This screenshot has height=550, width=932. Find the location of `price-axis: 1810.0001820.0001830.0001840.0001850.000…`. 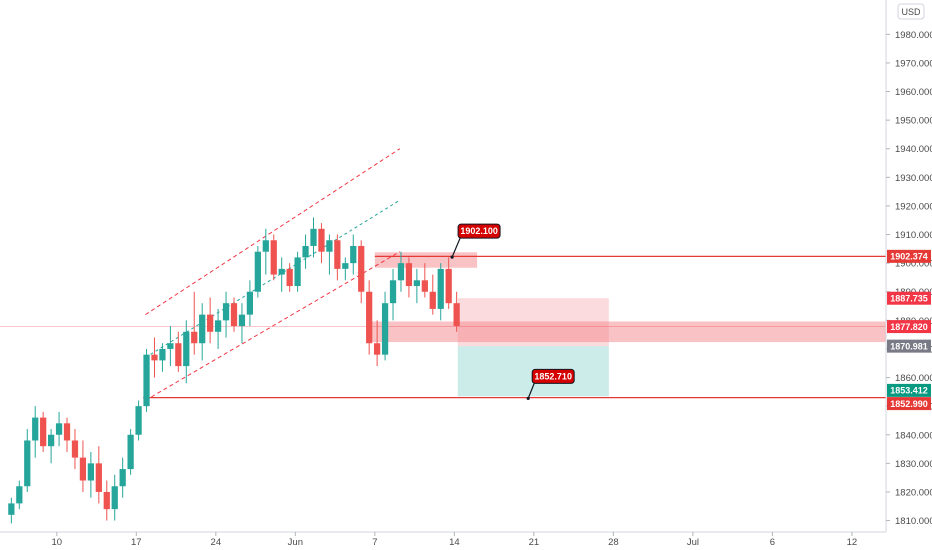

price-axis: 1810.0001820.0001830.0001840.0001850.000… is located at coordinates (909, 278).